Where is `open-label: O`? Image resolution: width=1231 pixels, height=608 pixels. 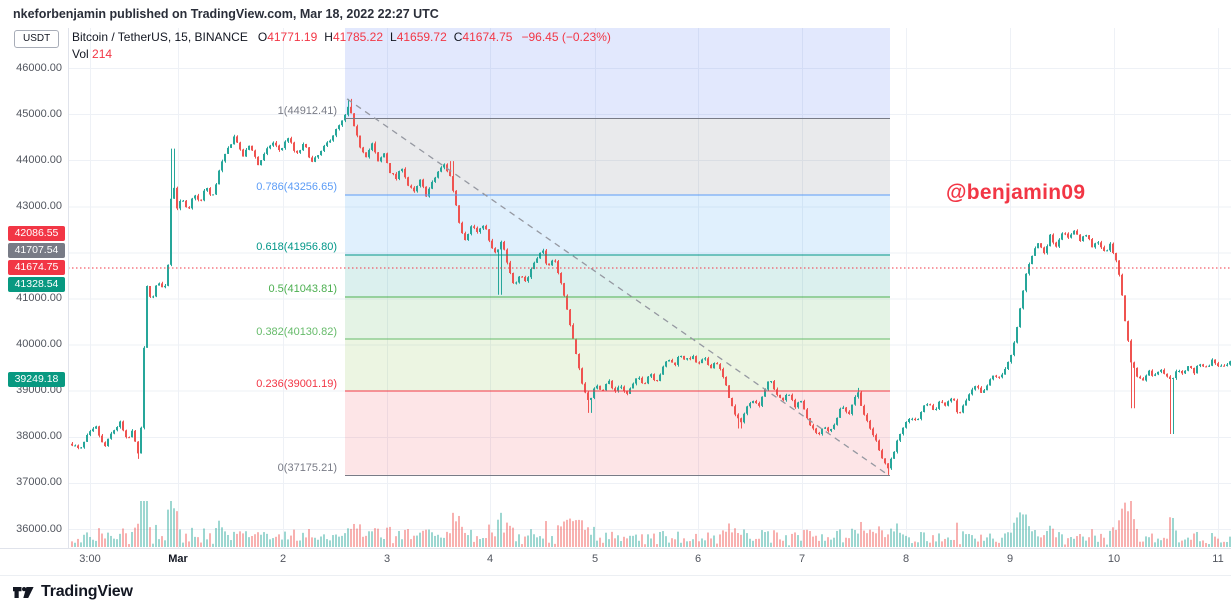
open-label: O is located at coordinates (262, 37).